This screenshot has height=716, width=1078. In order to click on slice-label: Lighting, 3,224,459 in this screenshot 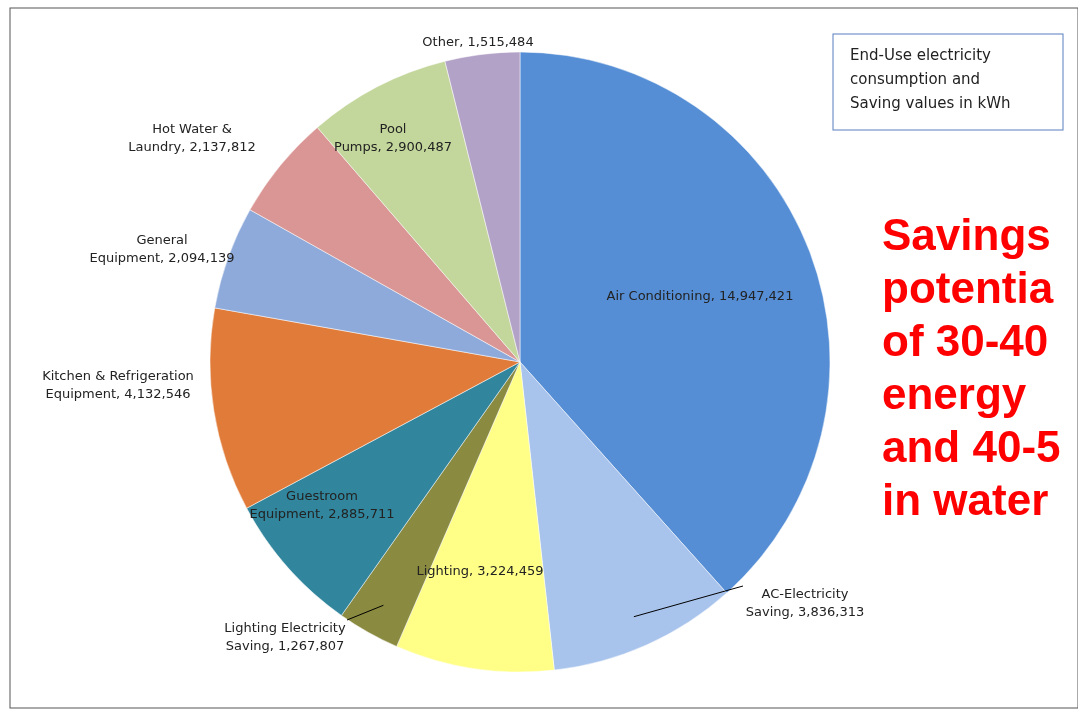, I will do `click(480, 570)`.